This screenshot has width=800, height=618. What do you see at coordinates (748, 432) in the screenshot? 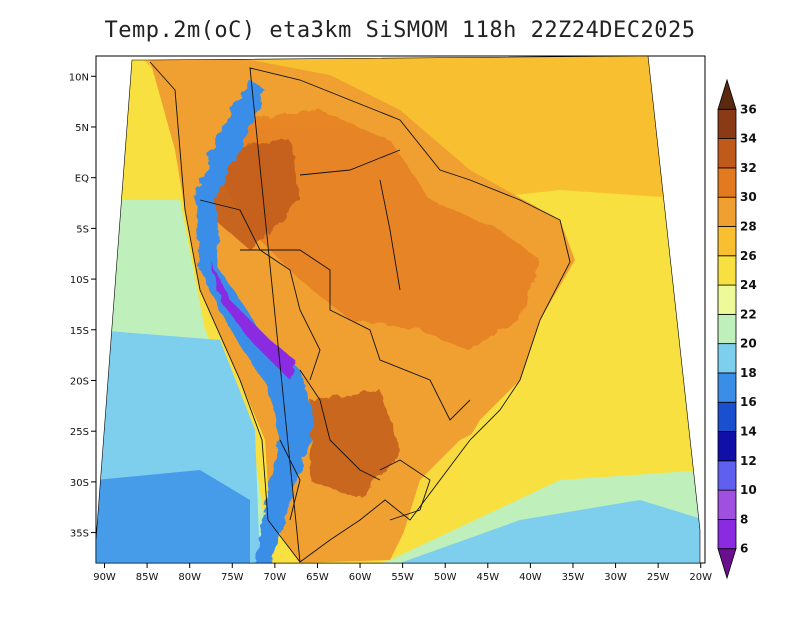
I see `colorbar-label: 14` at bounding box center [748, 432].